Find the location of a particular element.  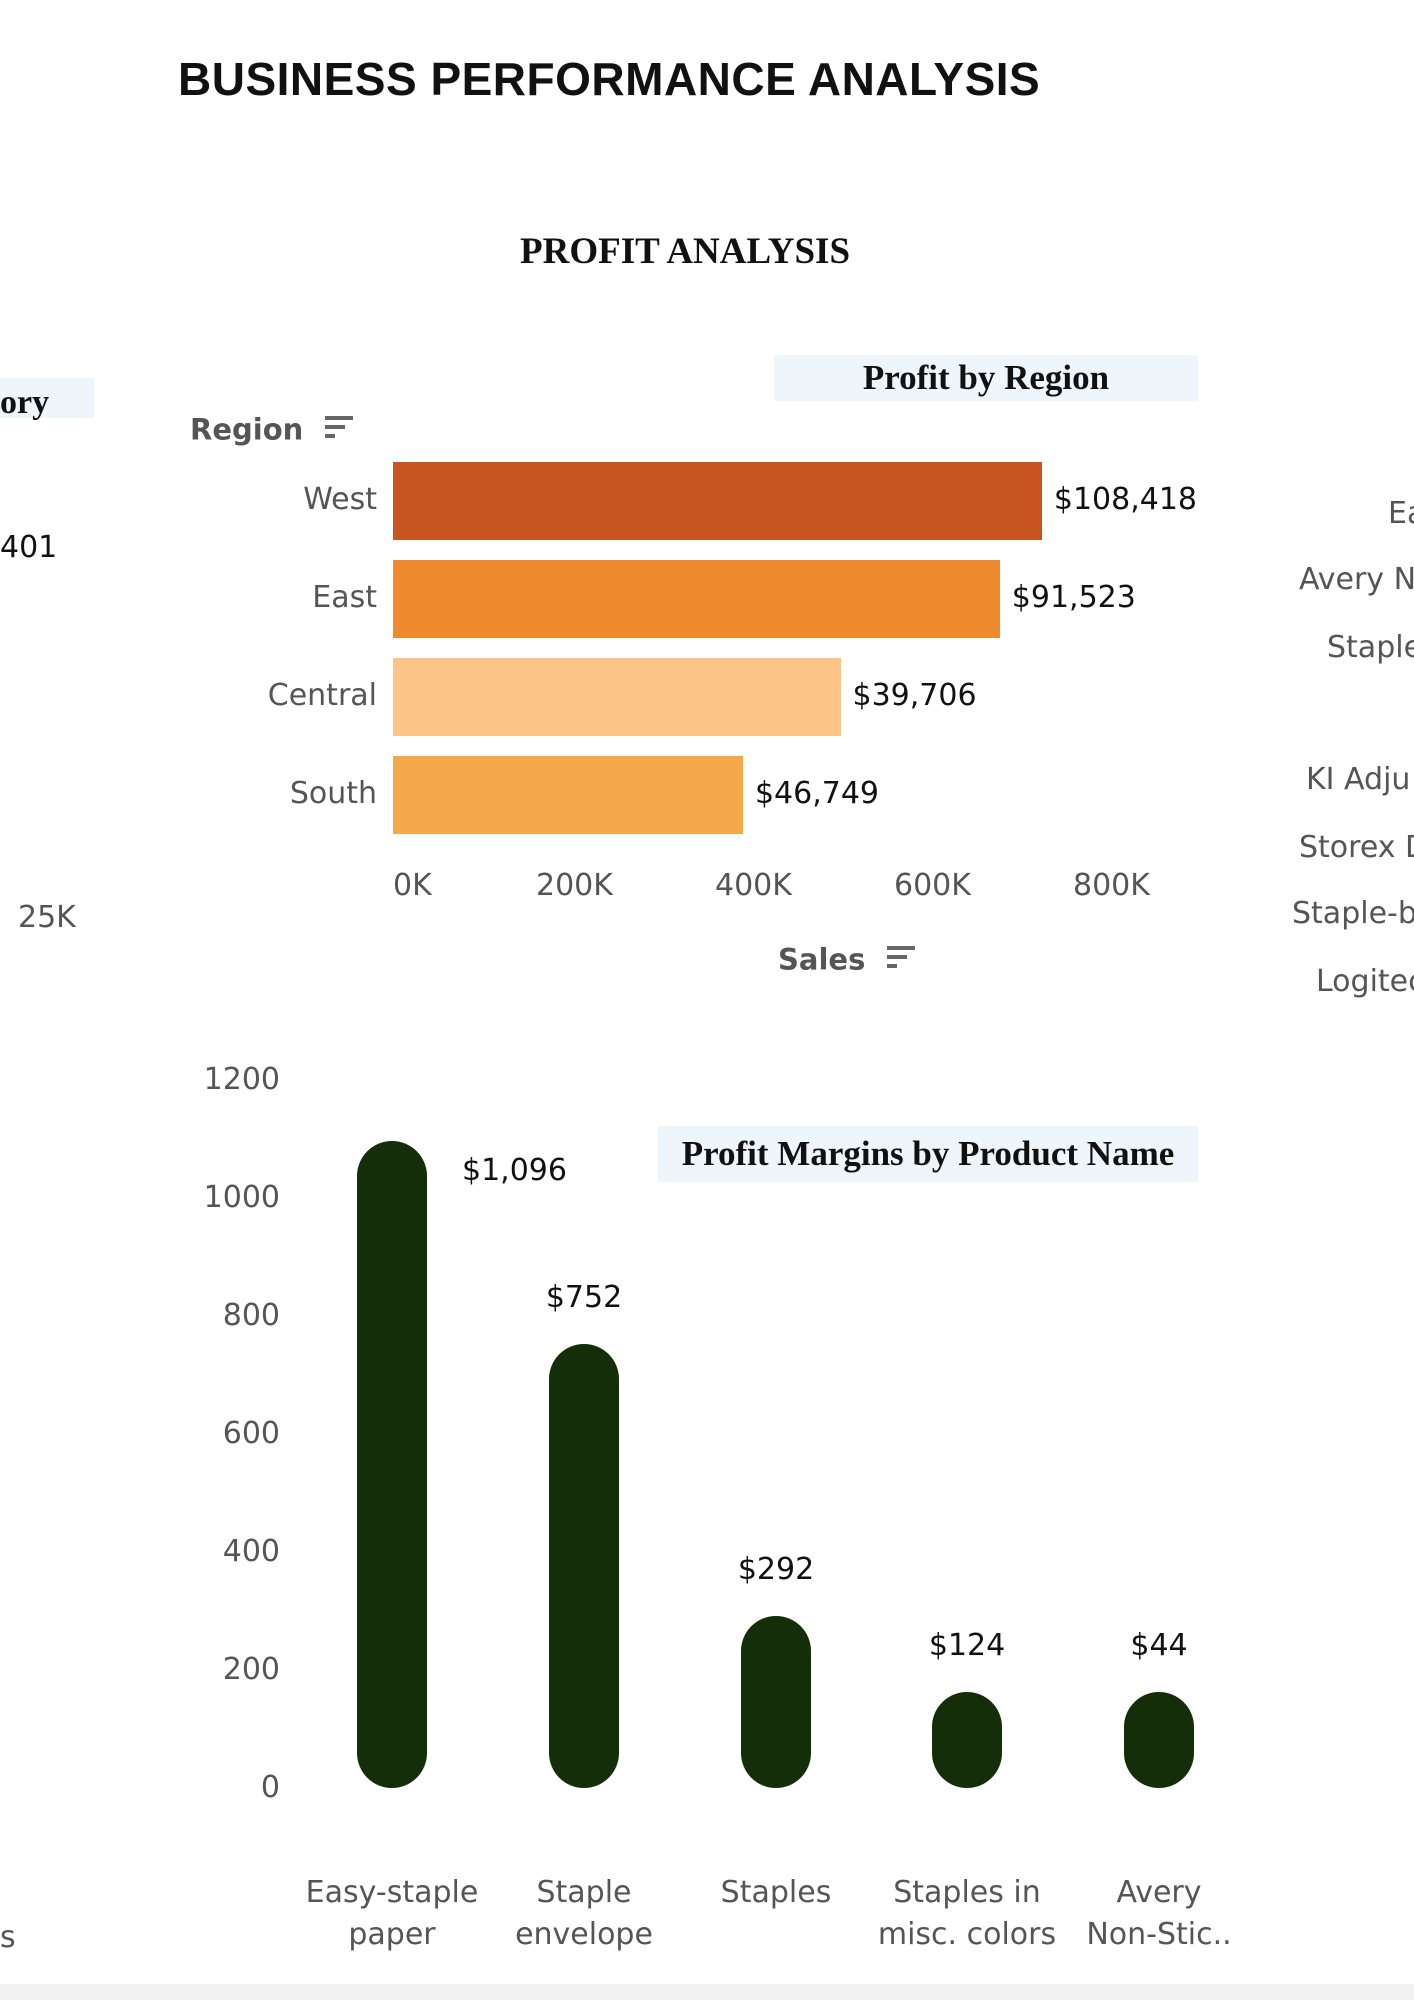

region-x-tick: 600K is located at coordinates (932, 885).